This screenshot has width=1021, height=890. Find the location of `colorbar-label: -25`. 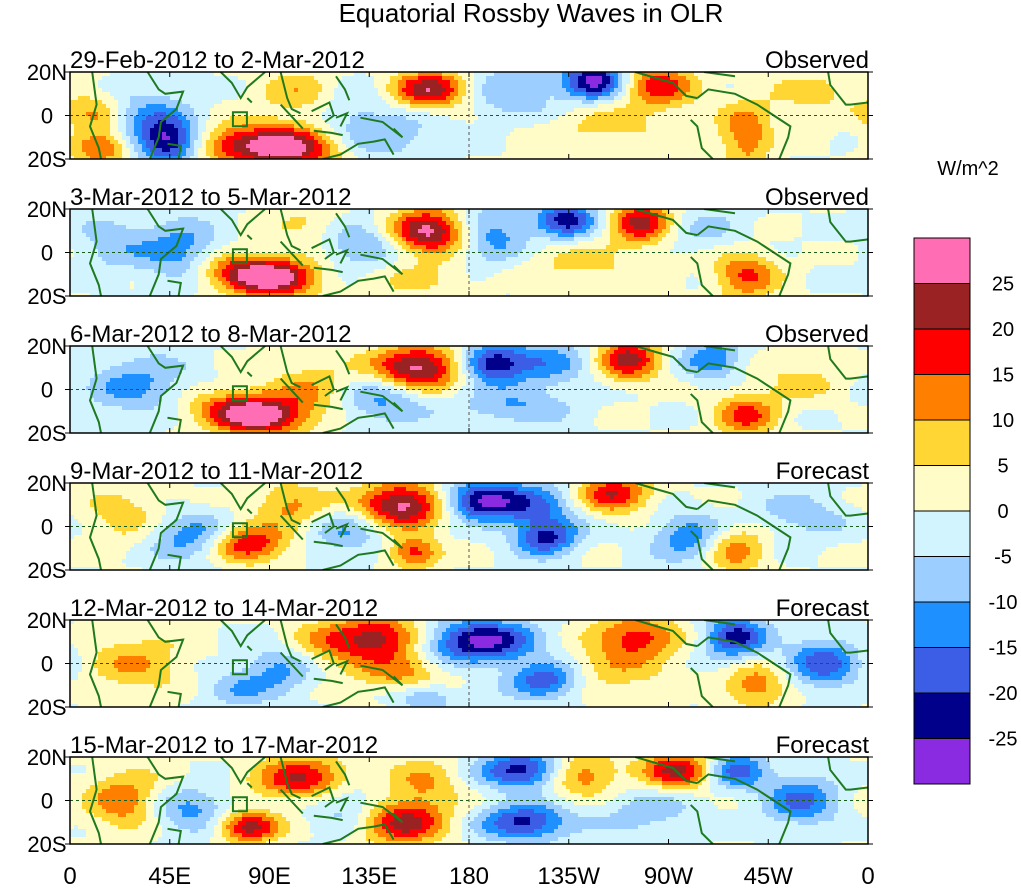

colorbar-label: -25 is located at coordinates (1003, 740).